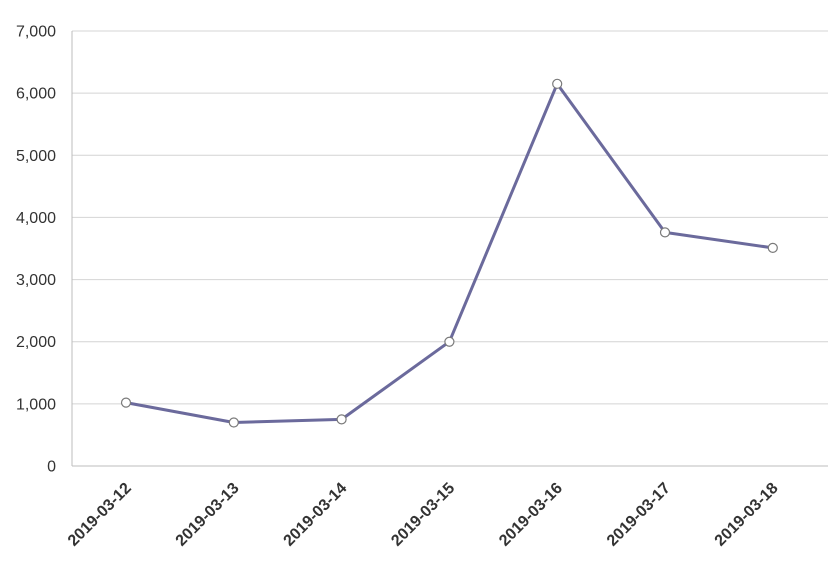  Describe the element at coordinates (36, 342) in the screenshot. I see `y-tick-label: 2,000` at that location.